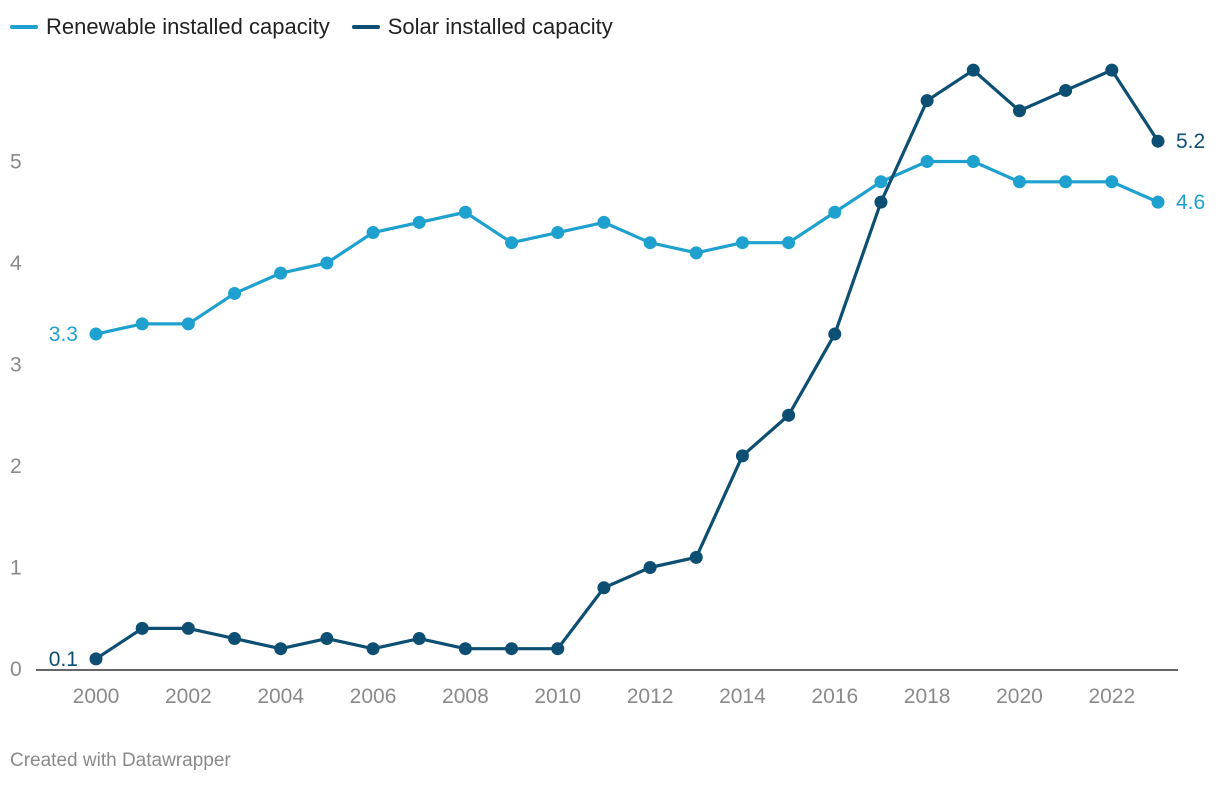  I want to click on x-tick-label: 2022, so click(1111, 696).